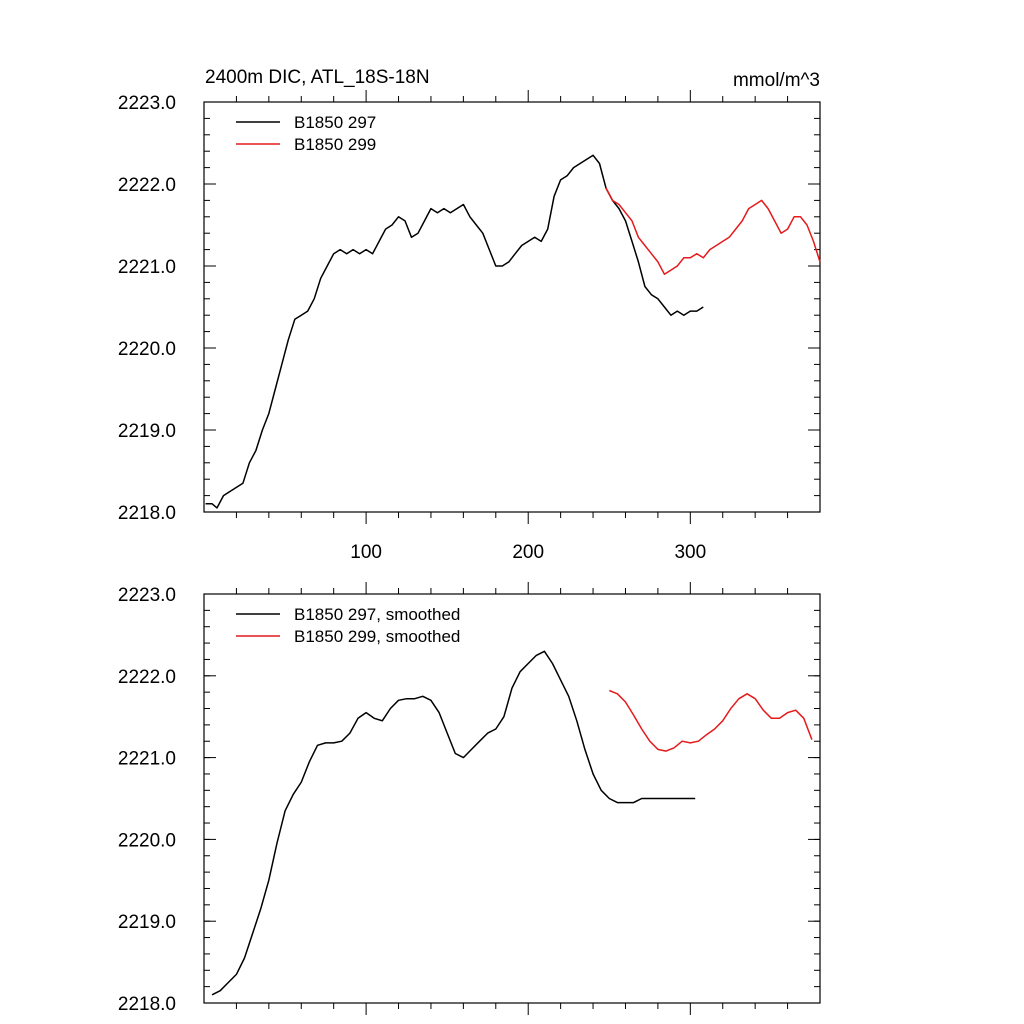 This screenshot has width=1024, height=1024. What do you see at coordinates (377, 636) in the screenshot?
I see `legend-label: B1850 299, smoothed` at bounding box center [377, 636].